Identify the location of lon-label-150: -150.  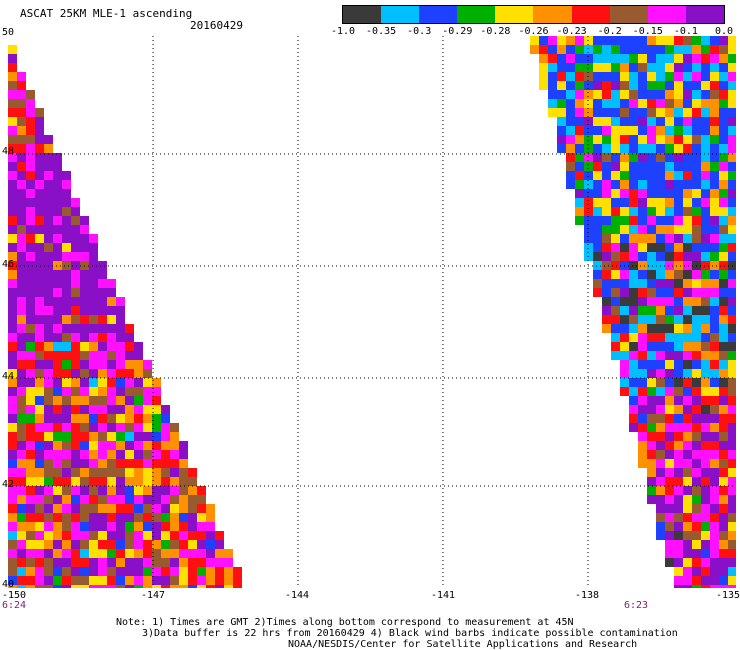
(14, 595).